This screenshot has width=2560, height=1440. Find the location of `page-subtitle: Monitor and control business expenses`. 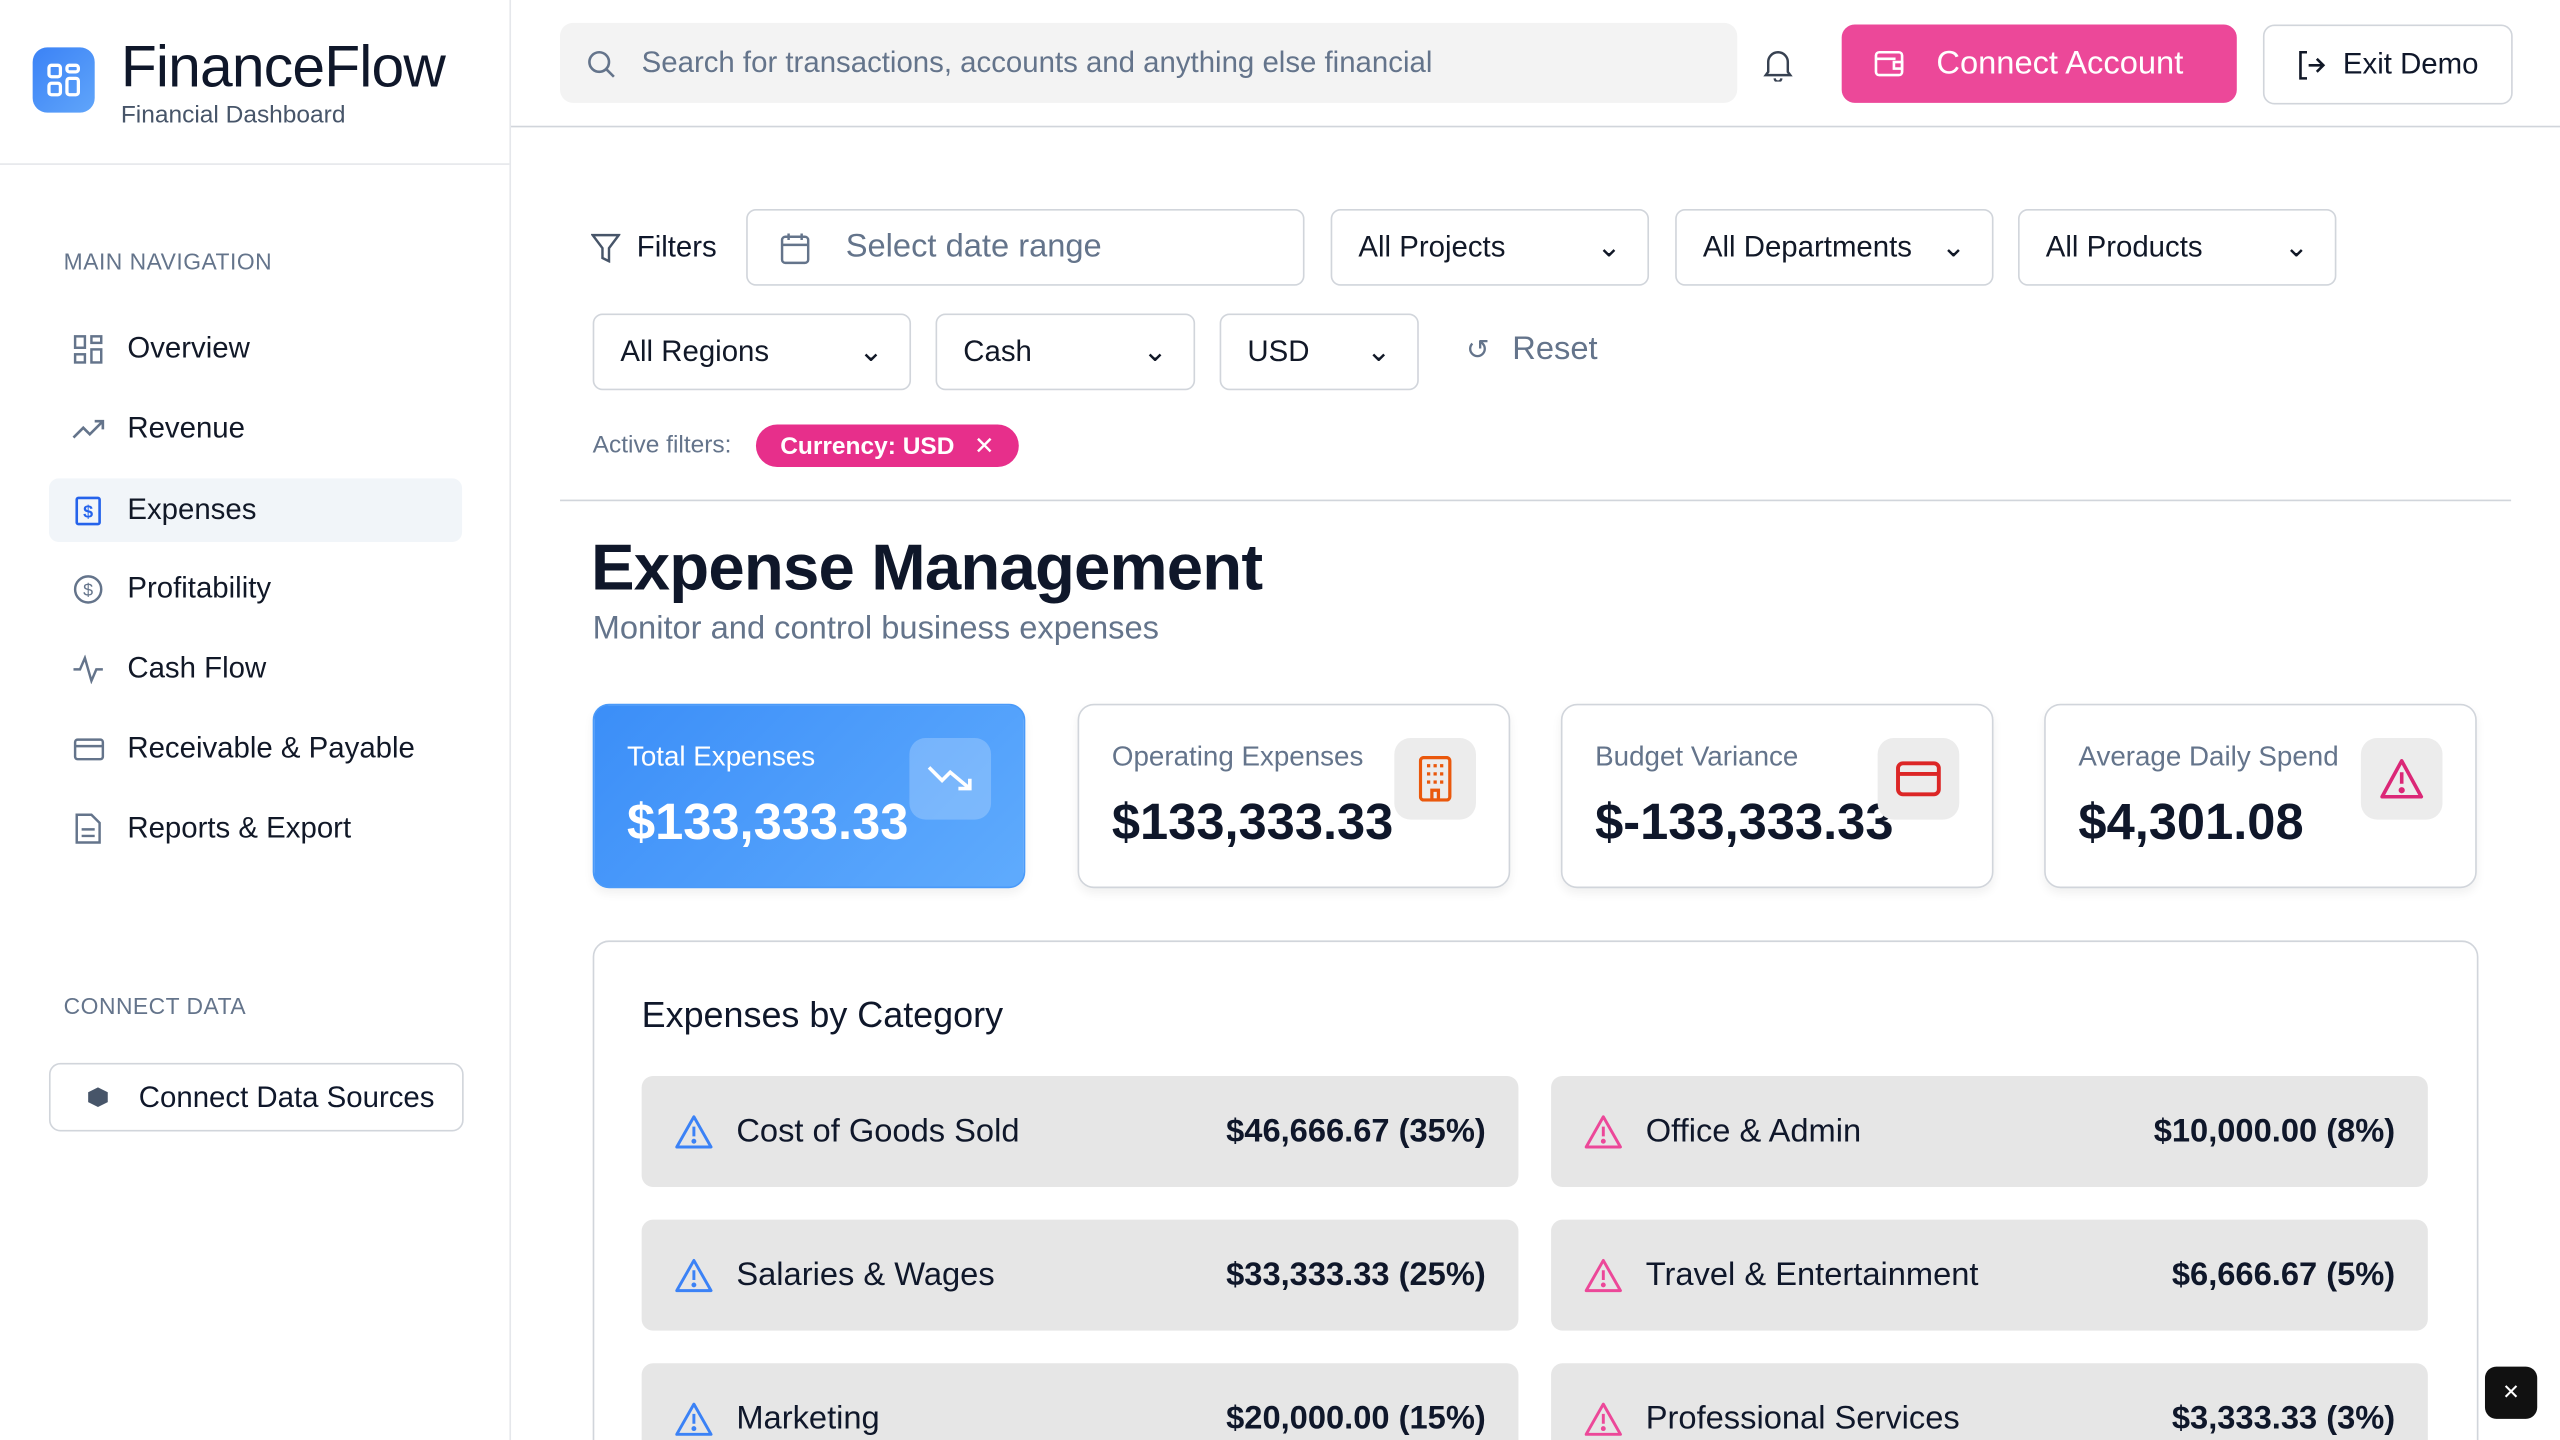

page-subtitle: Monitor and control business expenses is located at coordinates (876, 628).